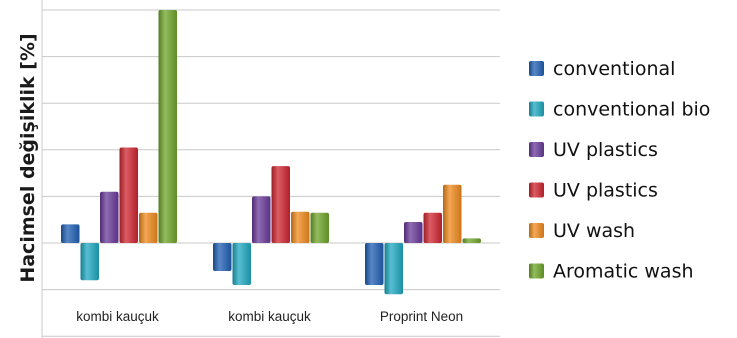 The image size is (737, 338). I want to click on legend-label: UV wash, so click(594, 231).